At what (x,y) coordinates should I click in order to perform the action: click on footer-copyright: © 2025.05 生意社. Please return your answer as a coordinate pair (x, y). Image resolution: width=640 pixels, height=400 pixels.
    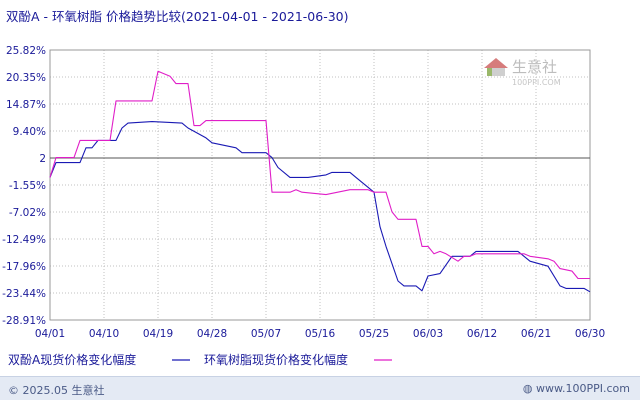
    Looking at the image, I should click on (56, 390).